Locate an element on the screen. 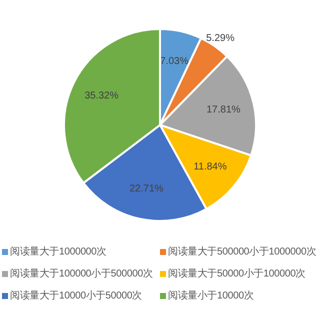  data-label: 7.03% is located at coordinates (174, 61).